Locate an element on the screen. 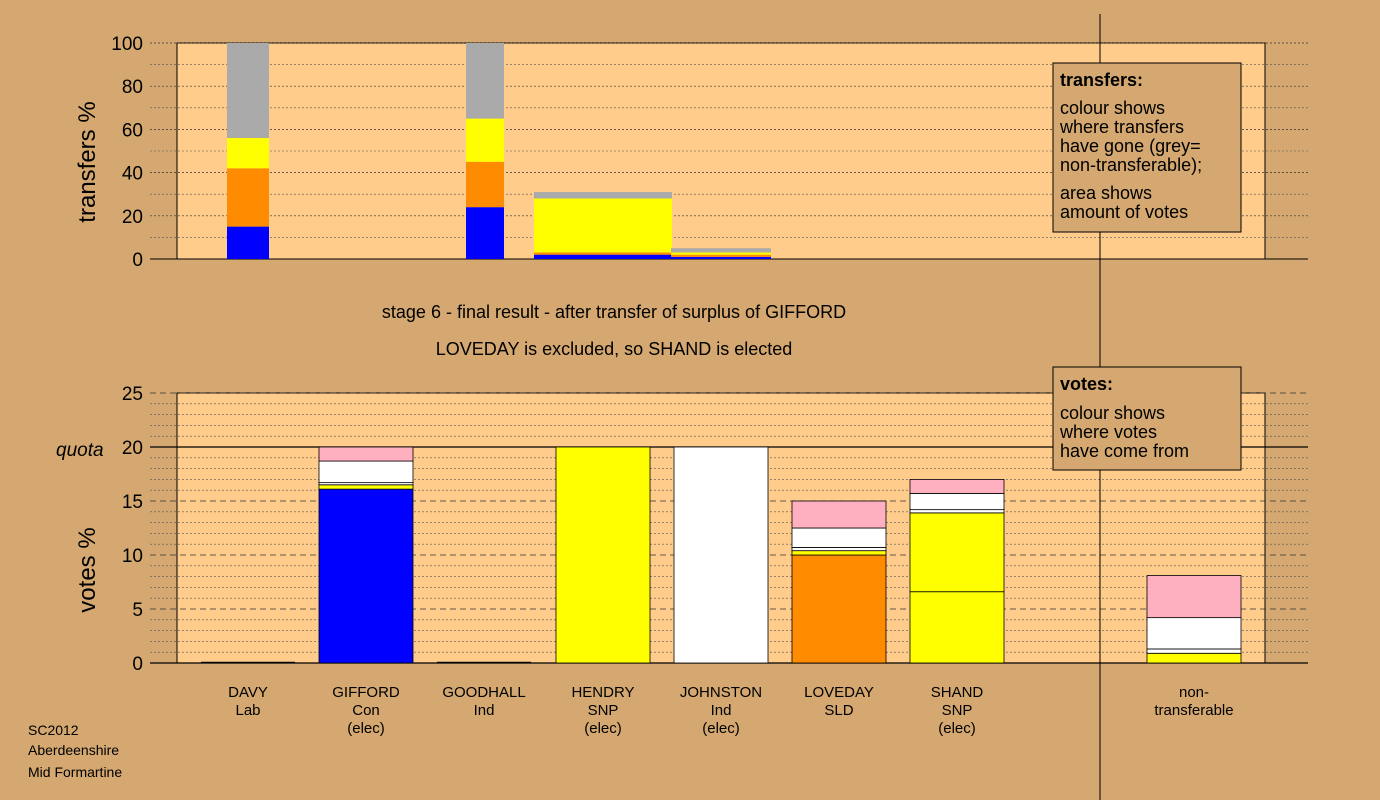  vote-bar-non is located at coordinates (1194, 619).